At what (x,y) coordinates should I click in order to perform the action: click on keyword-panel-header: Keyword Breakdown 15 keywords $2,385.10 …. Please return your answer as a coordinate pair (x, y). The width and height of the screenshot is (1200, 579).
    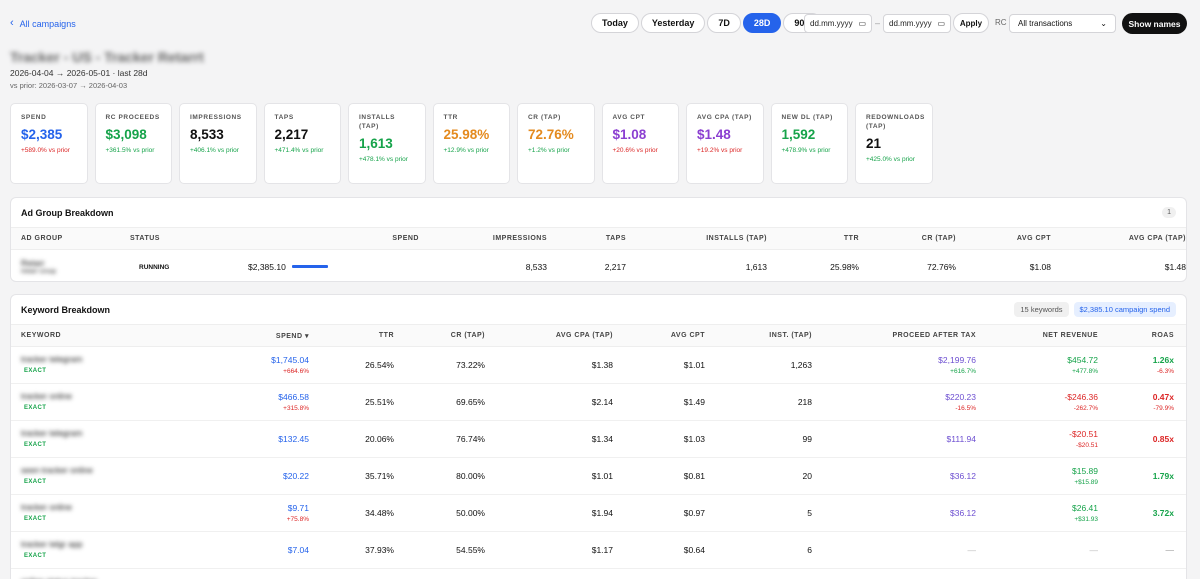
    Looking at the image, I should click on (598, 310).